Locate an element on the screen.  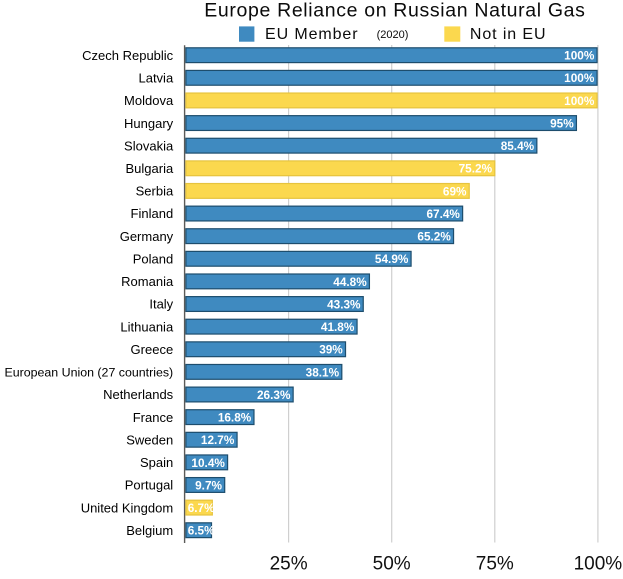
svg-text: 65.2% is located at coordinates (434, 237).